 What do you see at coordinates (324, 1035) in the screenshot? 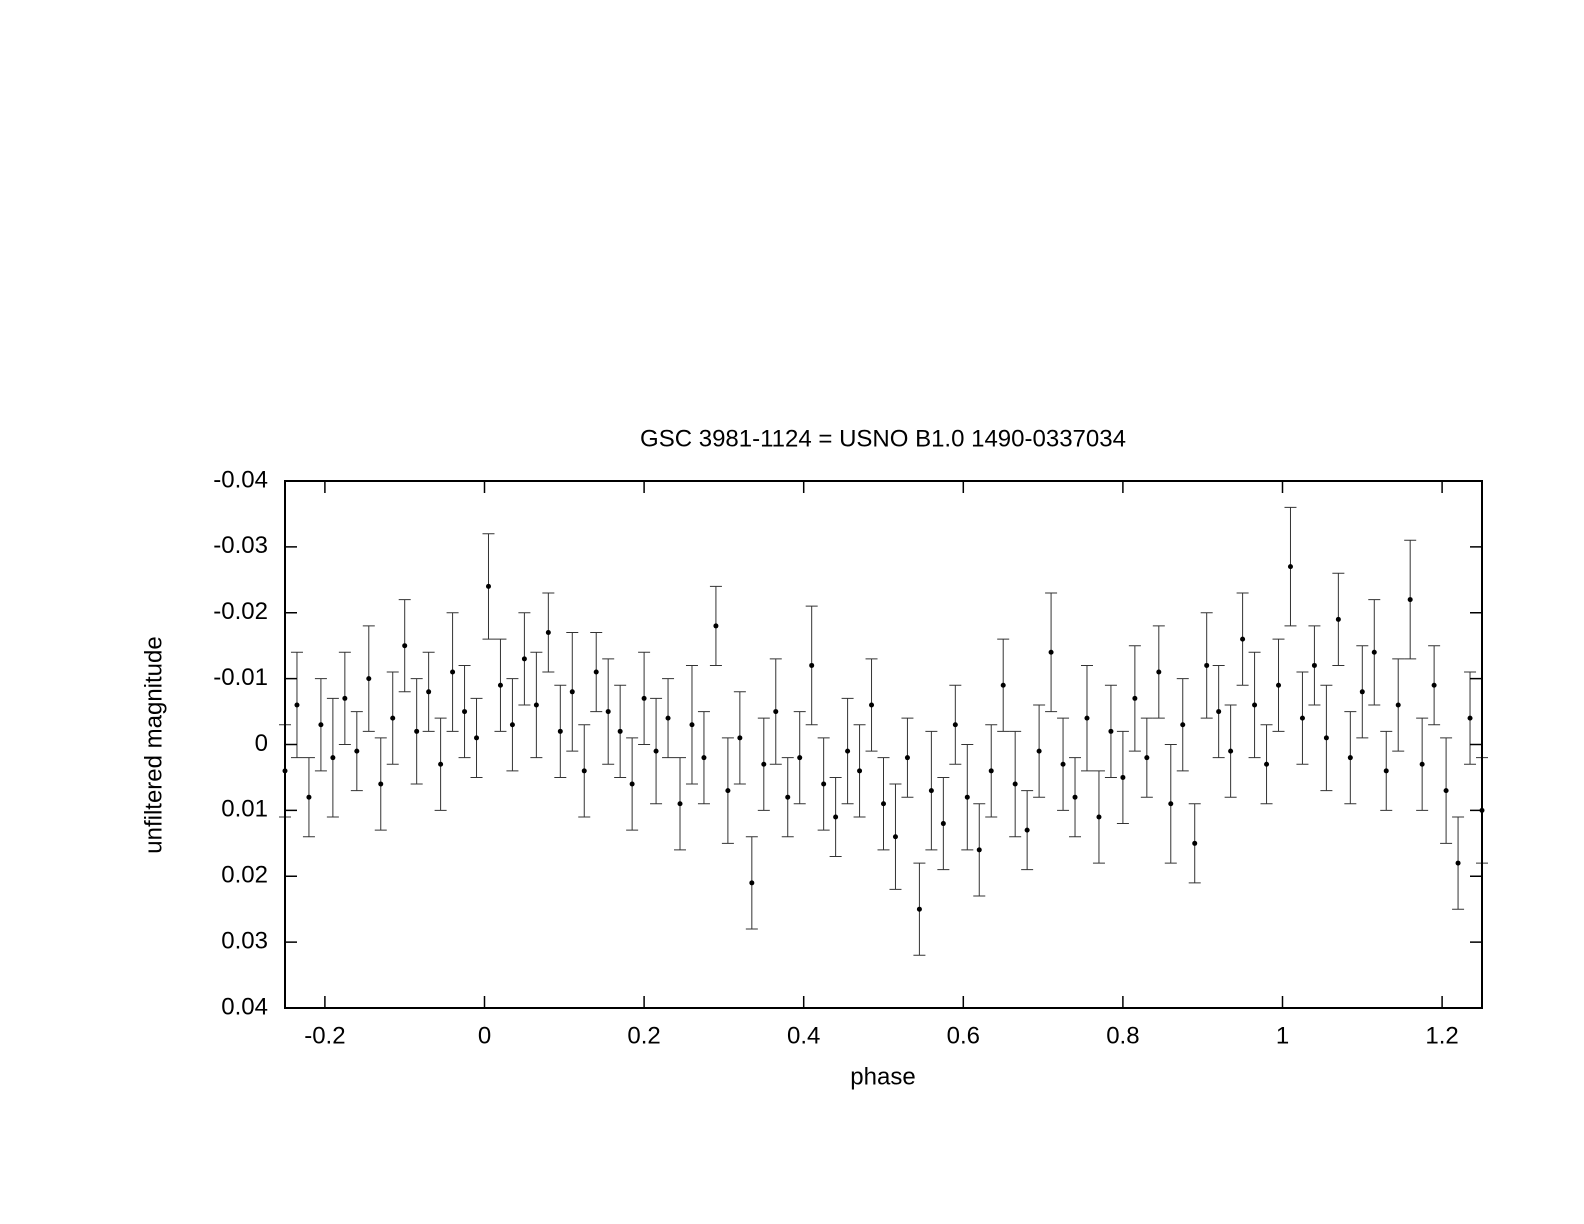
I see `x-tick-label: -0.2` at bounding box center [324, 1035].